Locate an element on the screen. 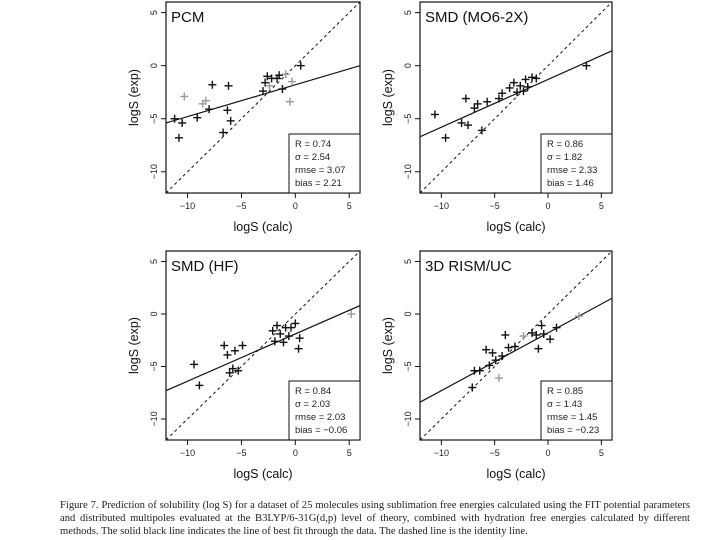 Image resolution: width=720 pixels, height=540 pixels. stats-entry: R = 0.74 is located at coordinates (313, 144).